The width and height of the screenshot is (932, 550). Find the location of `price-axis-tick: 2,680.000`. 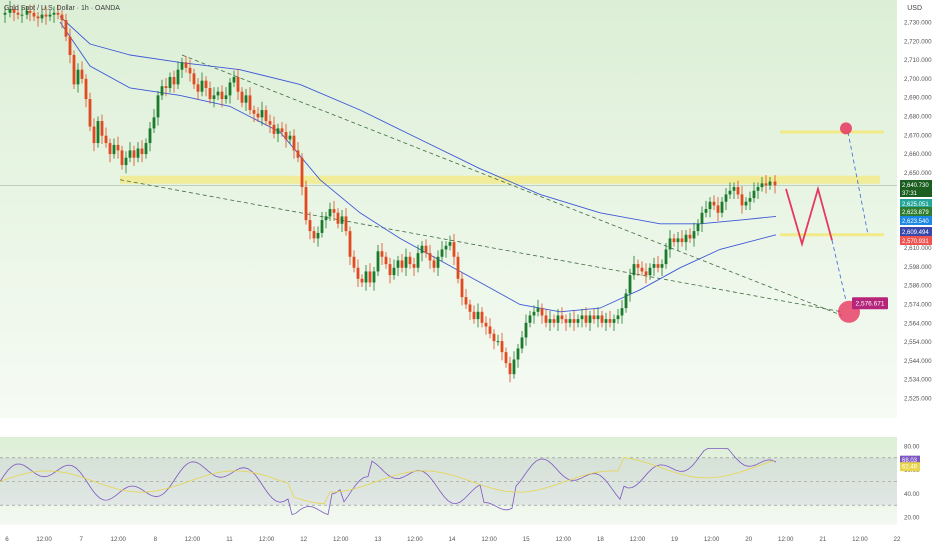

price-axis-tick: 2,680.000 is located at coordinates (918, 117).